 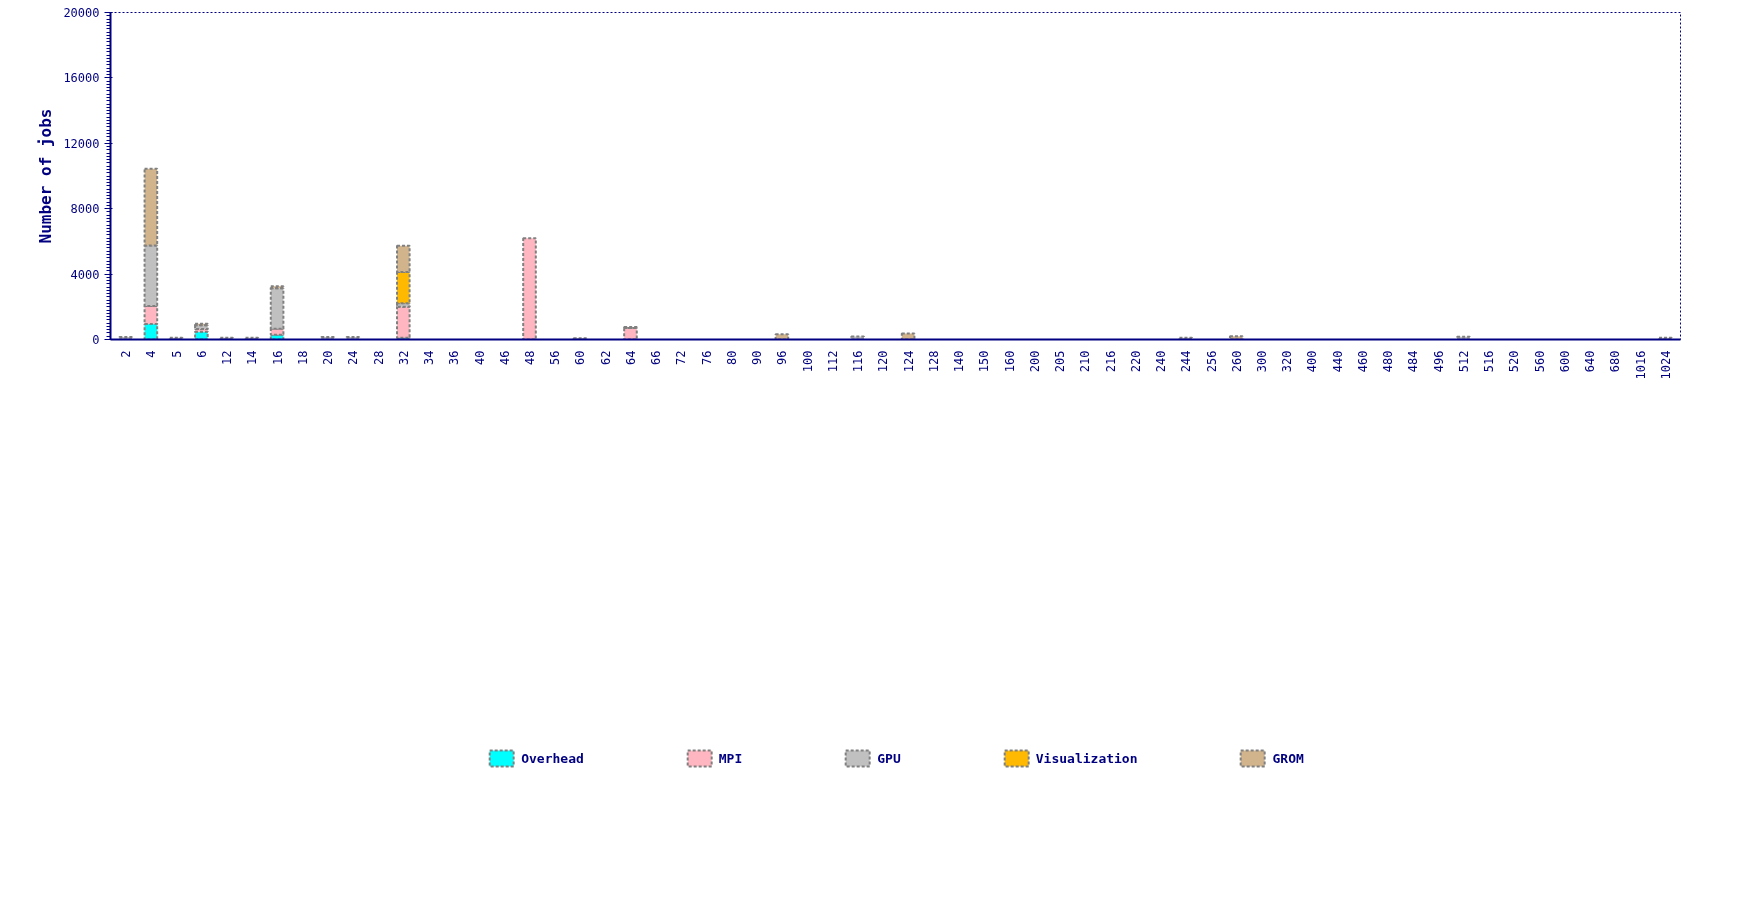 I want to click on x-tick-label: 640, so click(x=1590, y=361).